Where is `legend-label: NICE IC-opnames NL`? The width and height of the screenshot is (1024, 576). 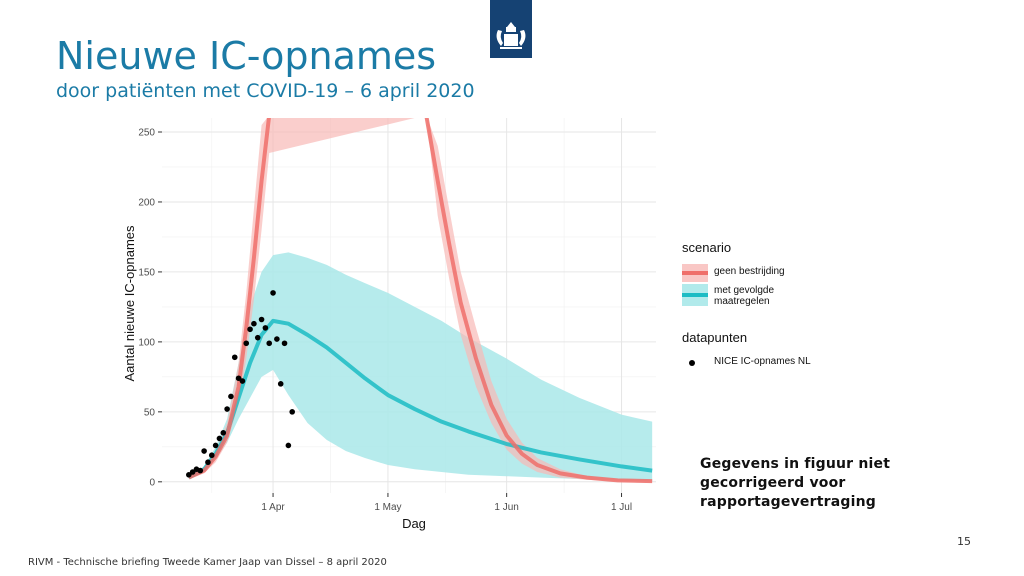
legend-label: NICE IC-opnames NL is located at coordinates (762, 361).